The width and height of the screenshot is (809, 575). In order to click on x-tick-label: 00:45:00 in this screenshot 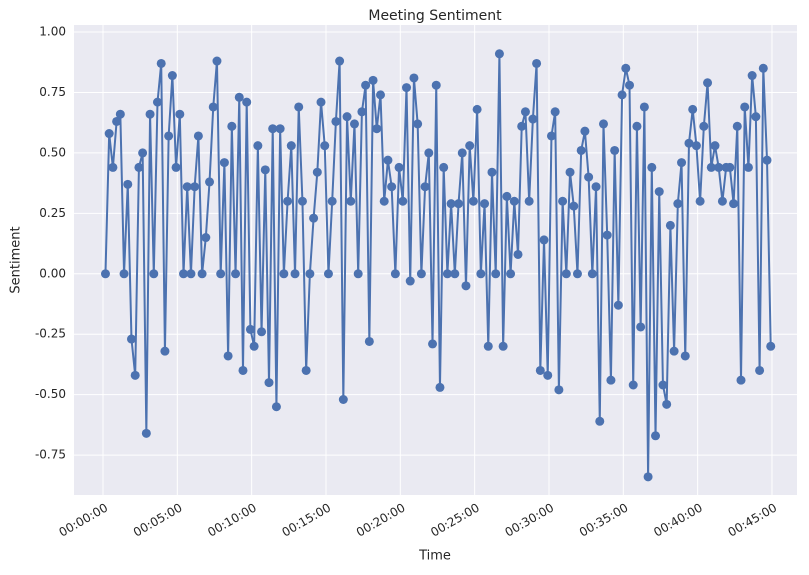, I will do `click(753, 520)`.